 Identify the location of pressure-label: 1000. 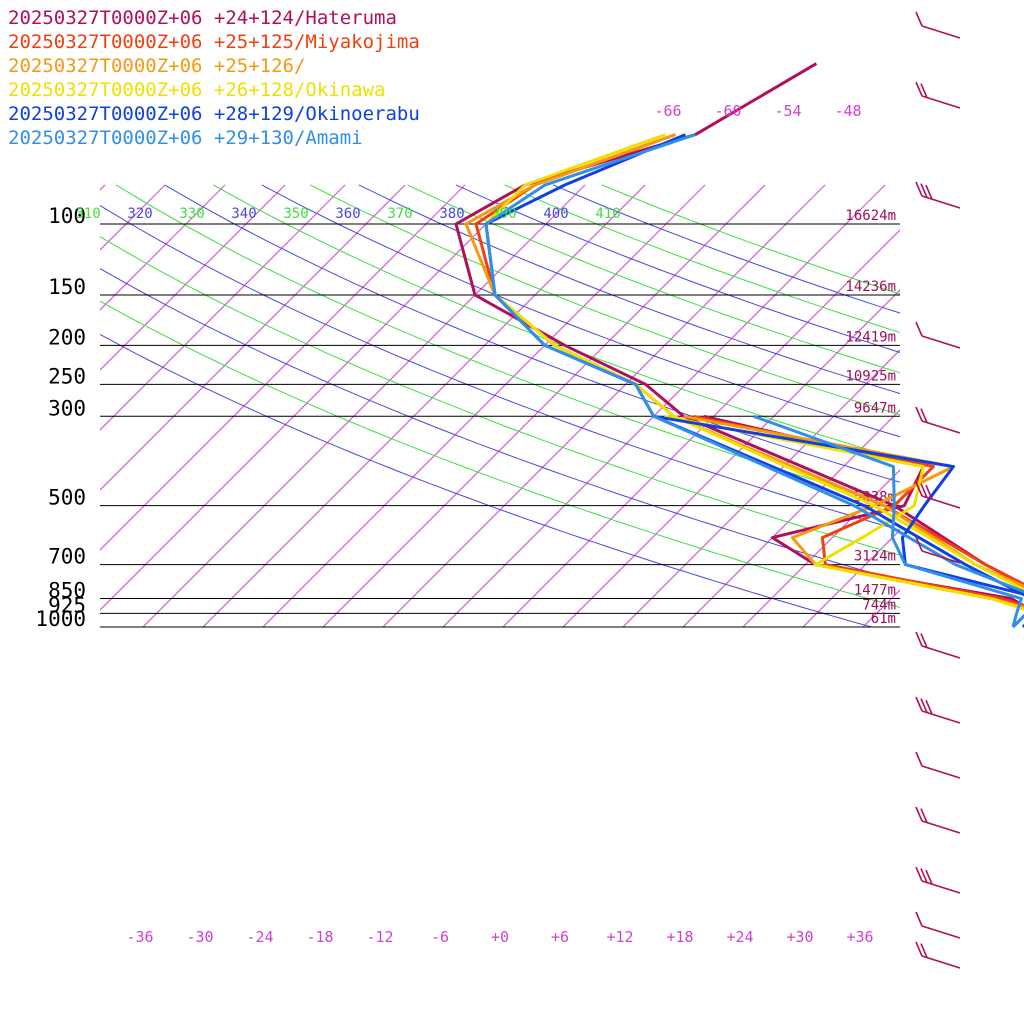
(60, 619).